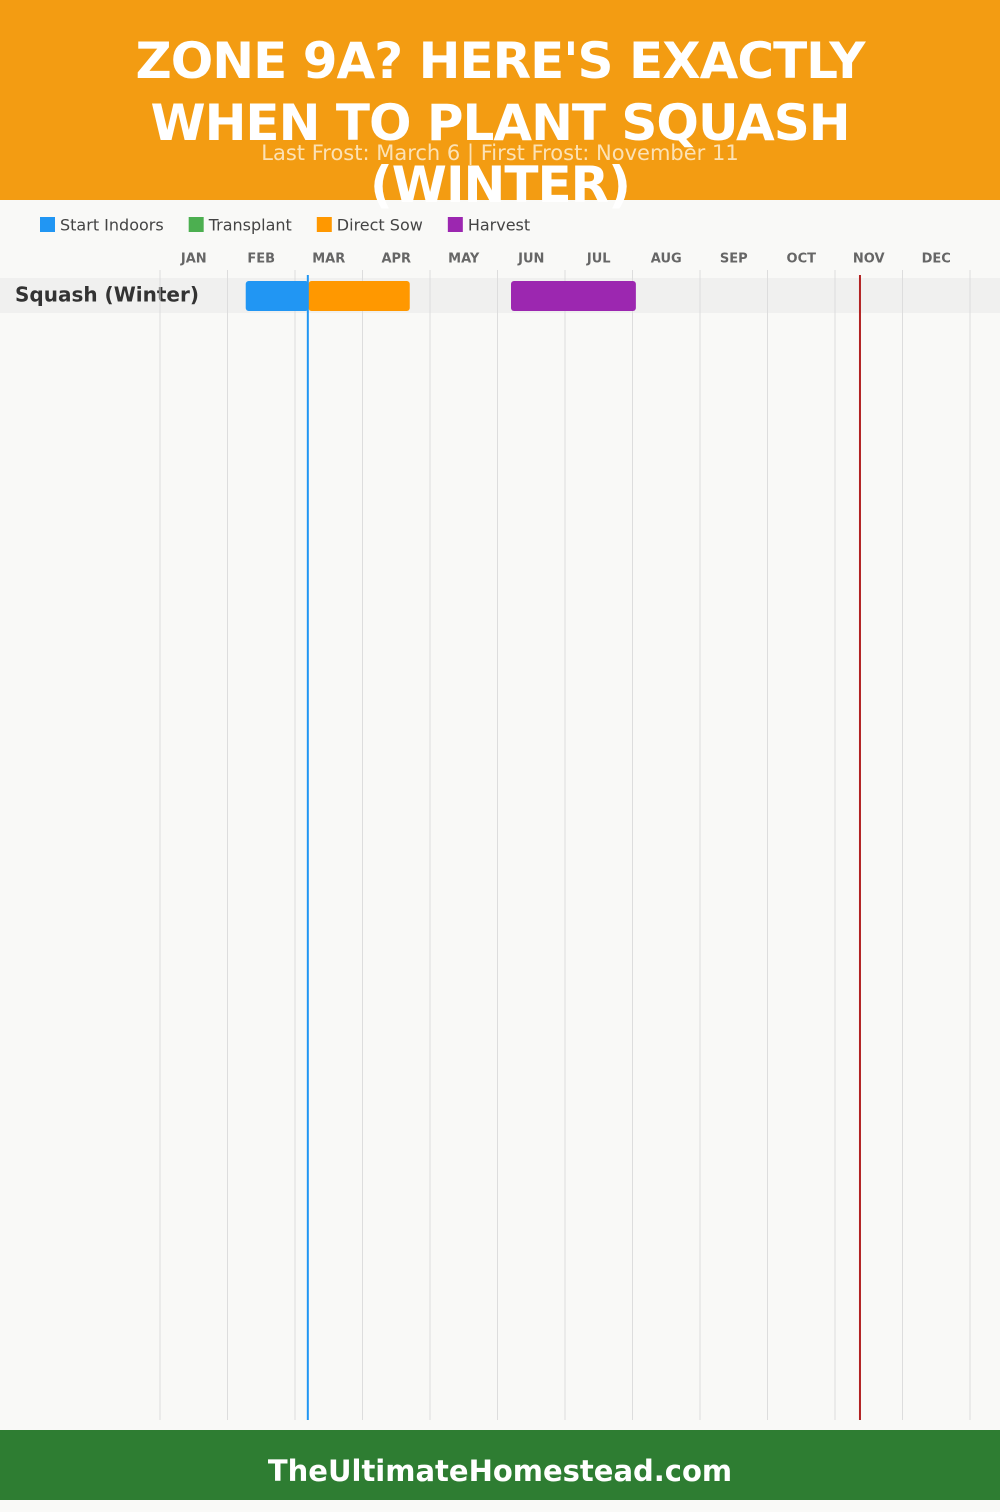 This screenshot has width=1000, height=1512. Describe the element at coordinates (193, 259) in the screenshot. I see `x-tick-label: JAN` at that location.